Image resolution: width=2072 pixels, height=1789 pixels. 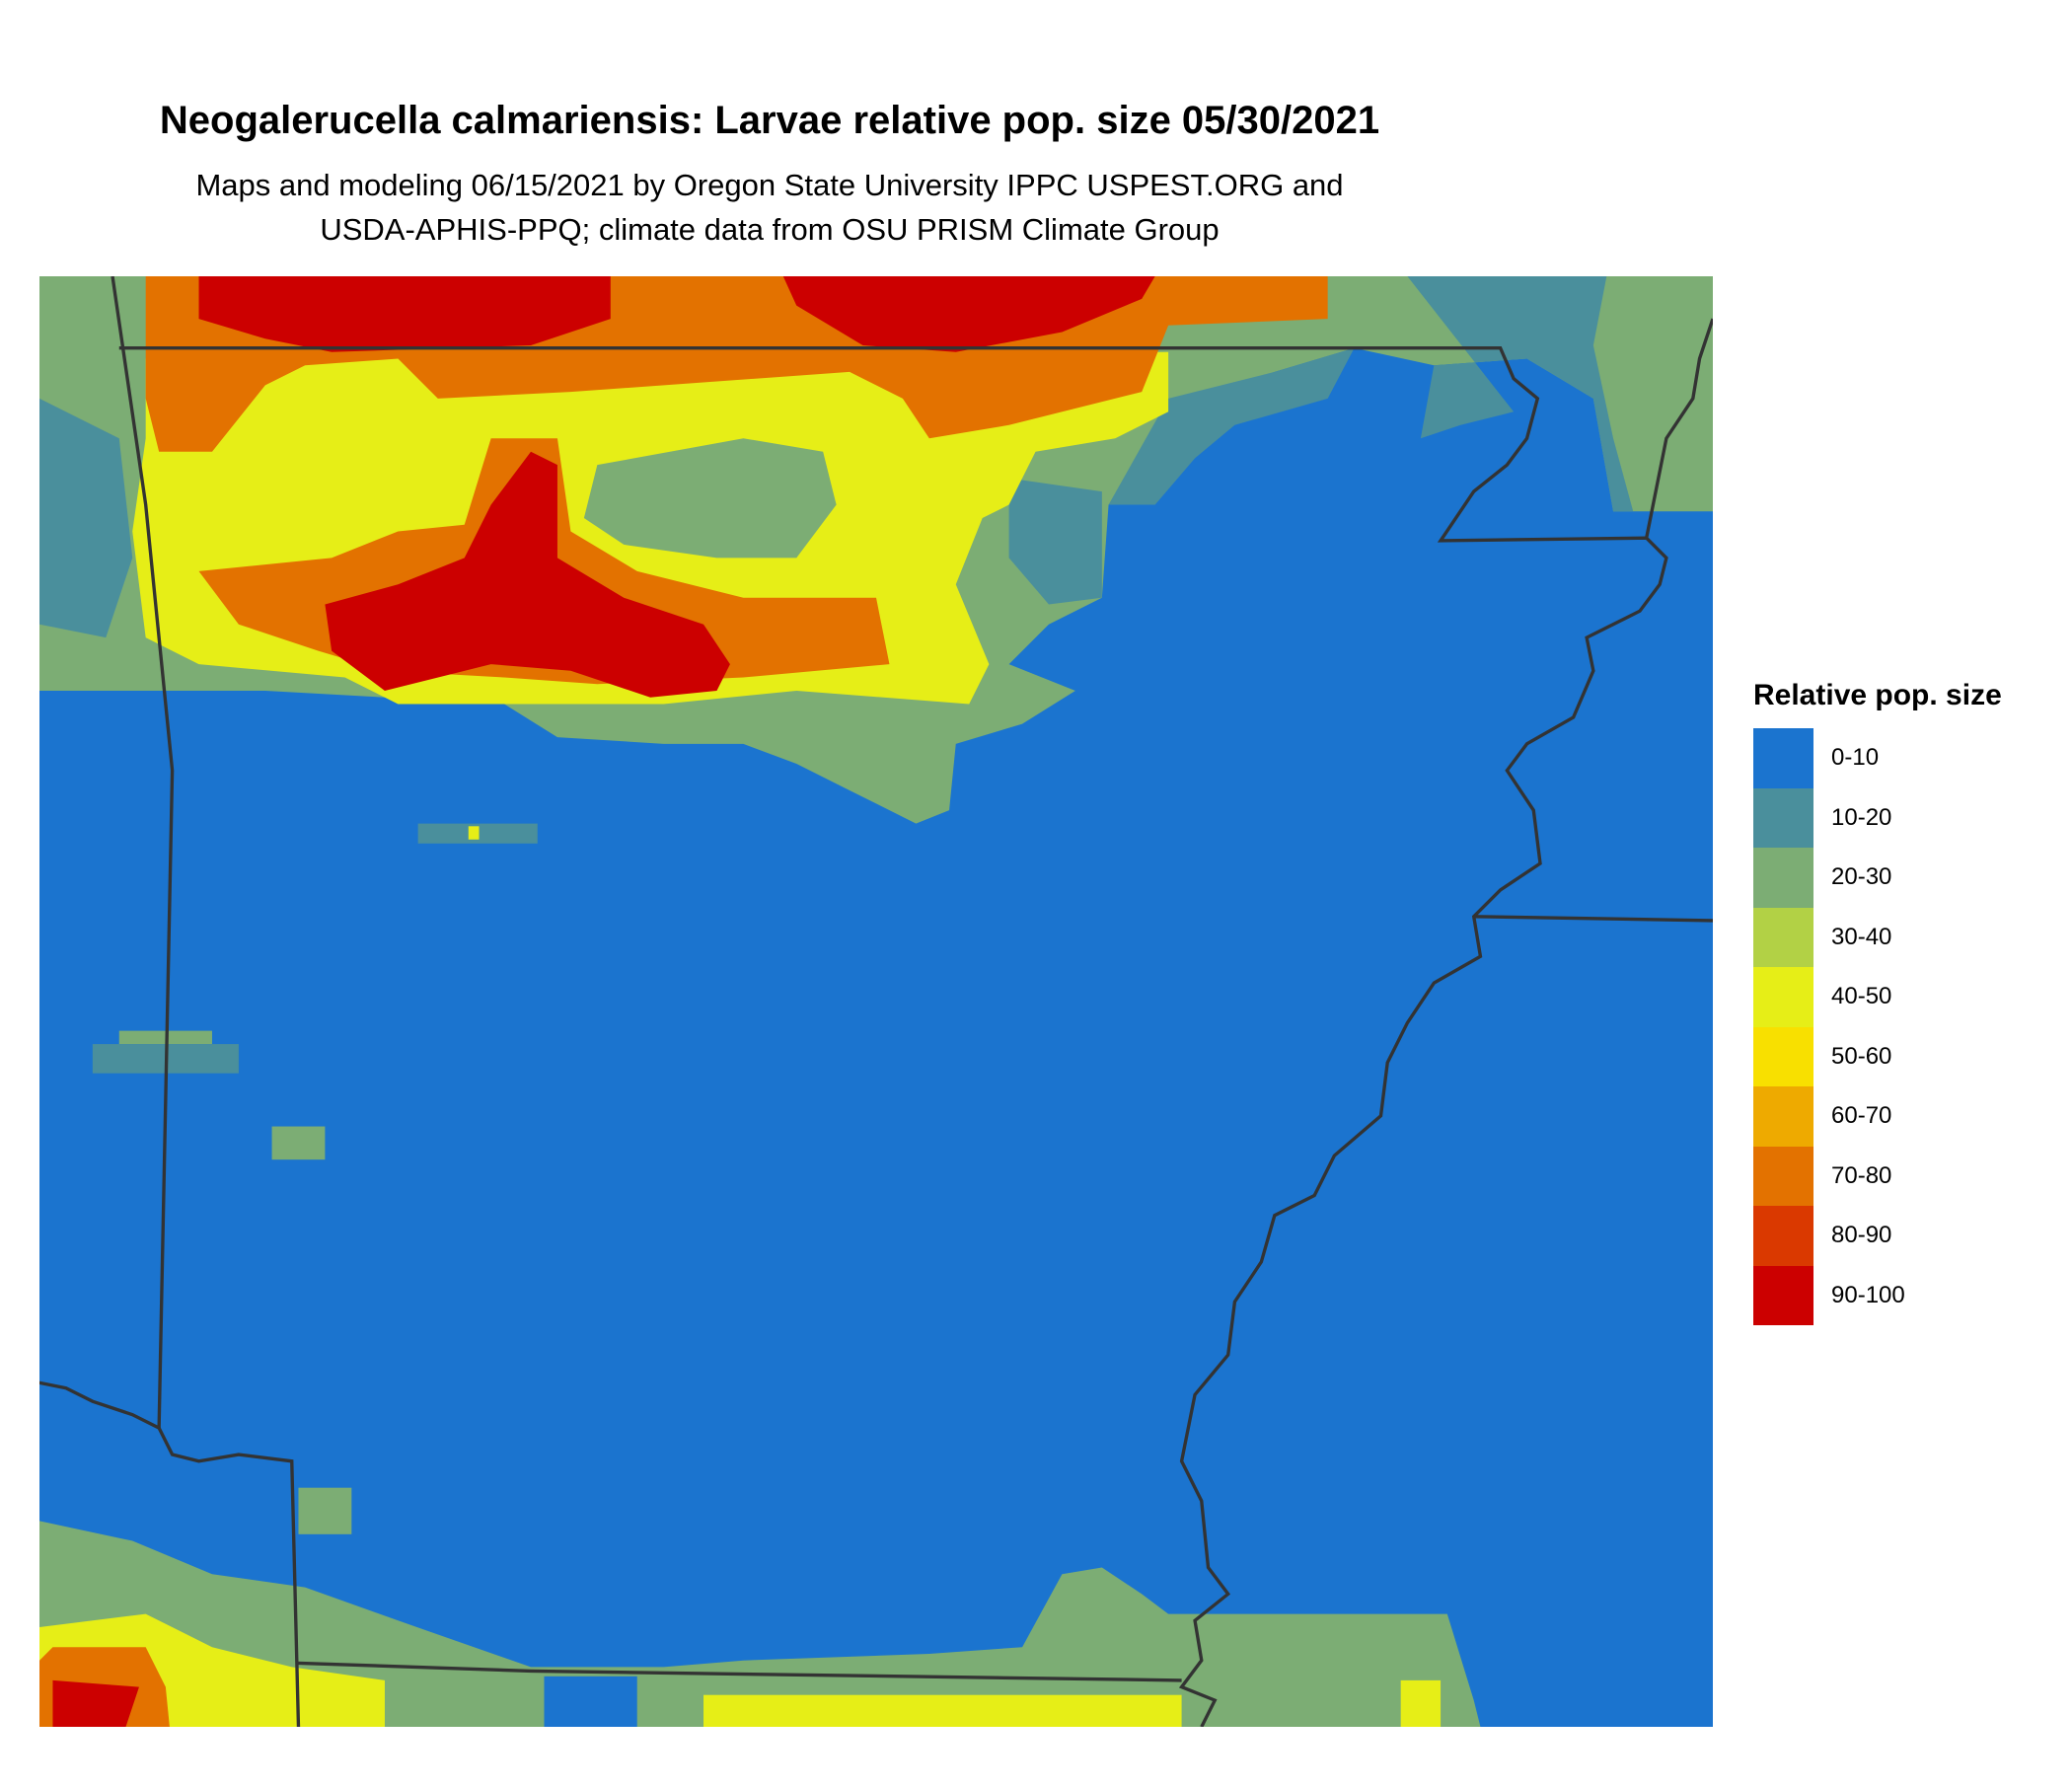 What do you see at coordinates (1829, 758) in the screenshot?
I see `legend-item: 0-10` at bounding box center [1829, 758].